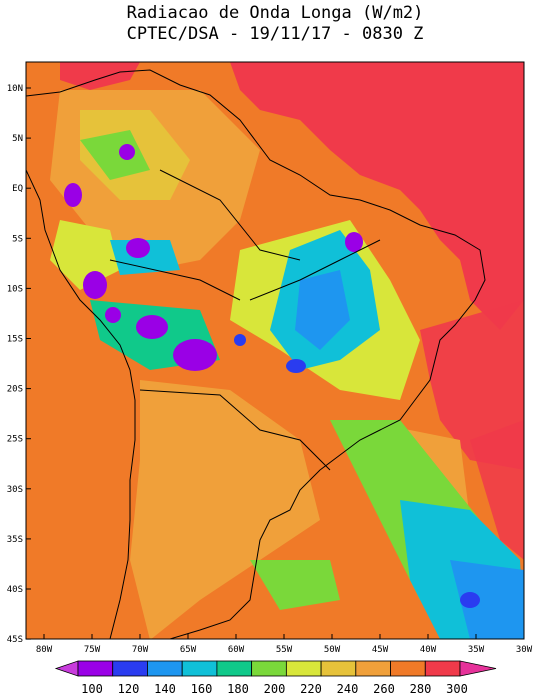  I want to click on map-subtitle: CPTEC/DSA - 19/11/17 - 0830 Z, so click(275, 34).